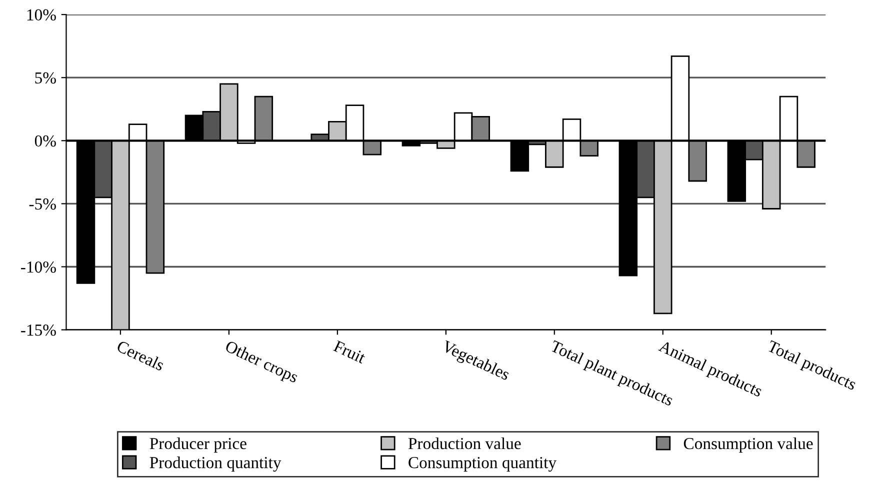 The width and height of the screenshot is (883, 485). What do you see at coordinates (464, 443) in the screenshot?
I see `legend-label: Production value` at bounding box center [464, 443].